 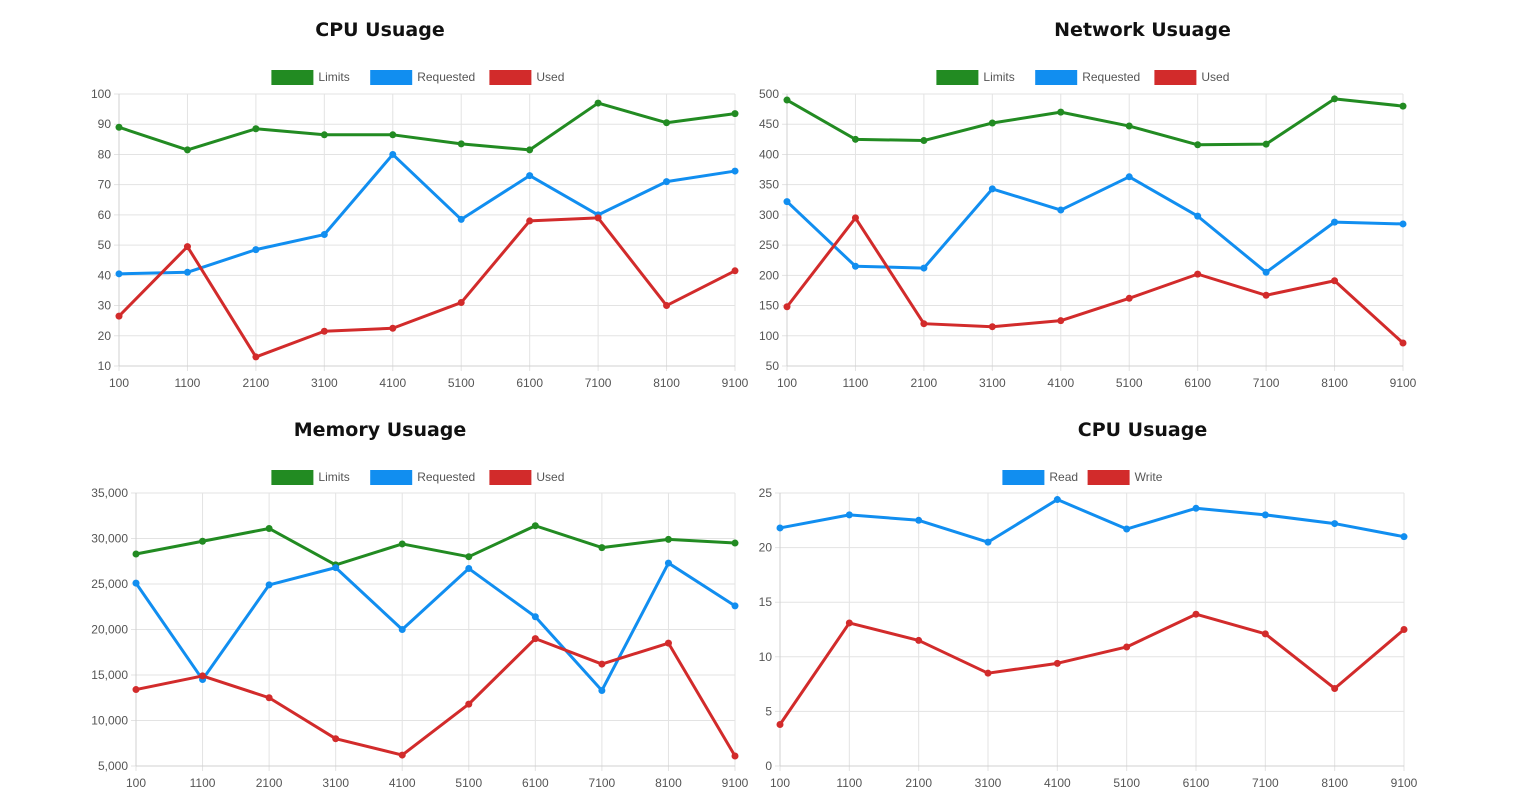 What do you see at coordinates (109, 721) in the screenshot?
I see `y-tick-label: 10,000` at bounding box center [109, 721].